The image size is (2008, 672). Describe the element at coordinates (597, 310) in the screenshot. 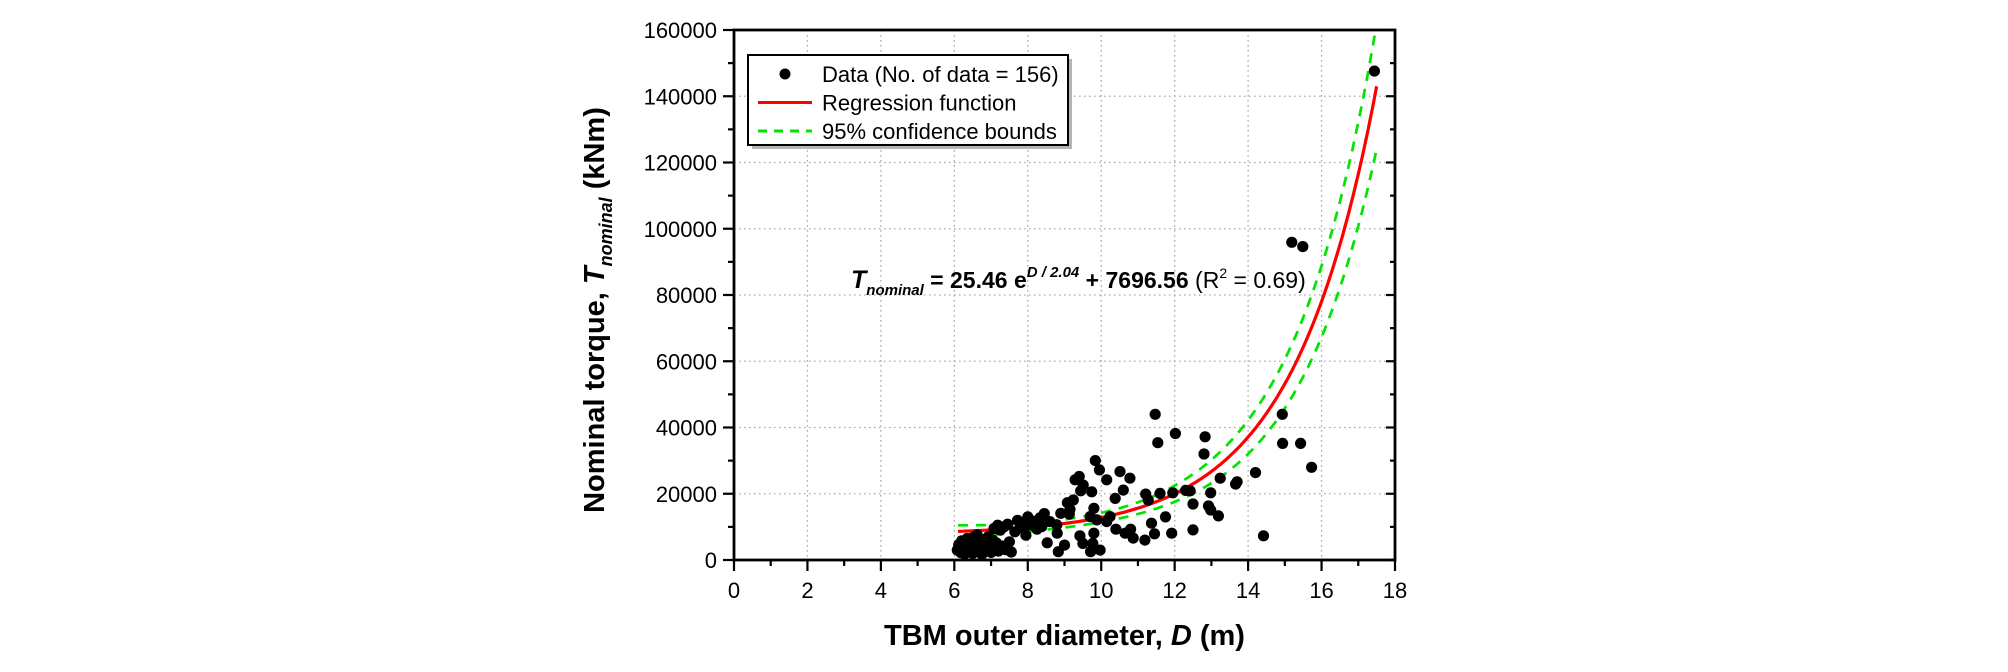

I see `y-axis-title: Nominal torque, Tnominal (kNm)` at that location.